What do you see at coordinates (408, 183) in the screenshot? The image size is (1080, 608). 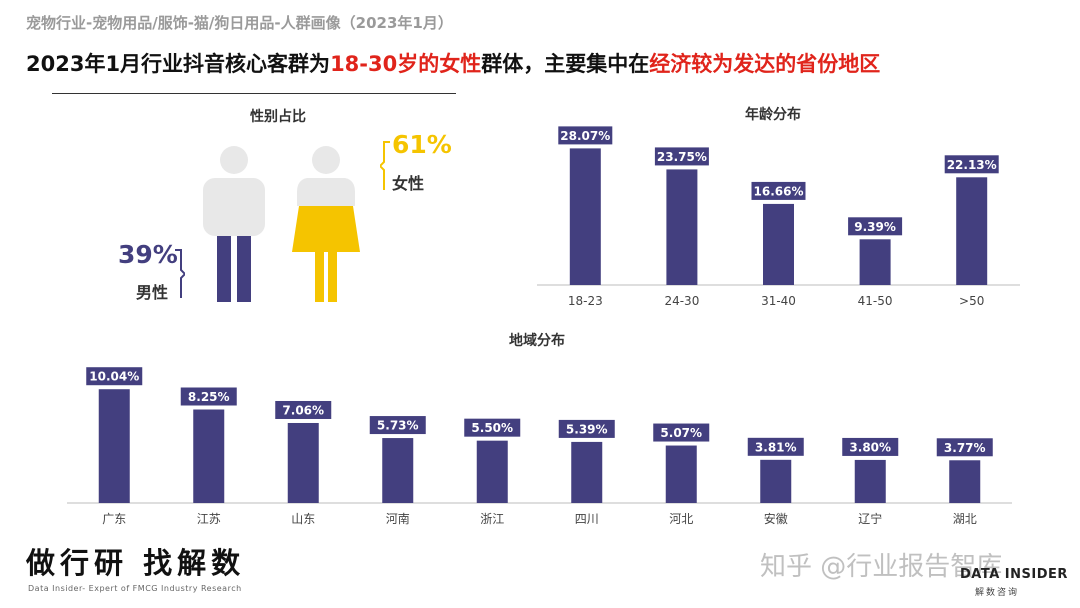 I see `female-label: 女性` at bounding box center [408, 183].